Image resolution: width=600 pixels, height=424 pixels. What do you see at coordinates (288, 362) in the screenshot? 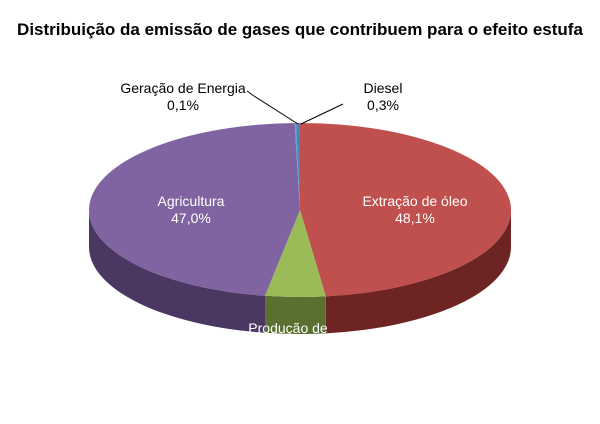
I see `slice-percent-label-1: 4,6%` at bounding box center [288, 362].